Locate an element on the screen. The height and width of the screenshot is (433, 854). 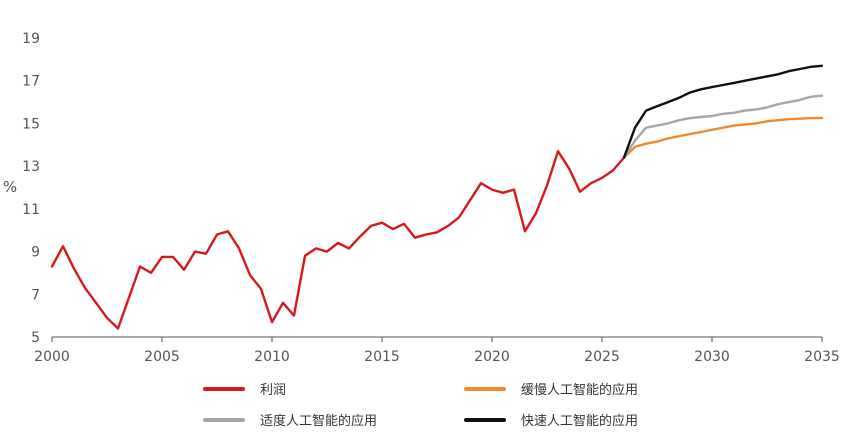
legend-label: 适度人工智能的应用 is located at coordinates (318, 421).